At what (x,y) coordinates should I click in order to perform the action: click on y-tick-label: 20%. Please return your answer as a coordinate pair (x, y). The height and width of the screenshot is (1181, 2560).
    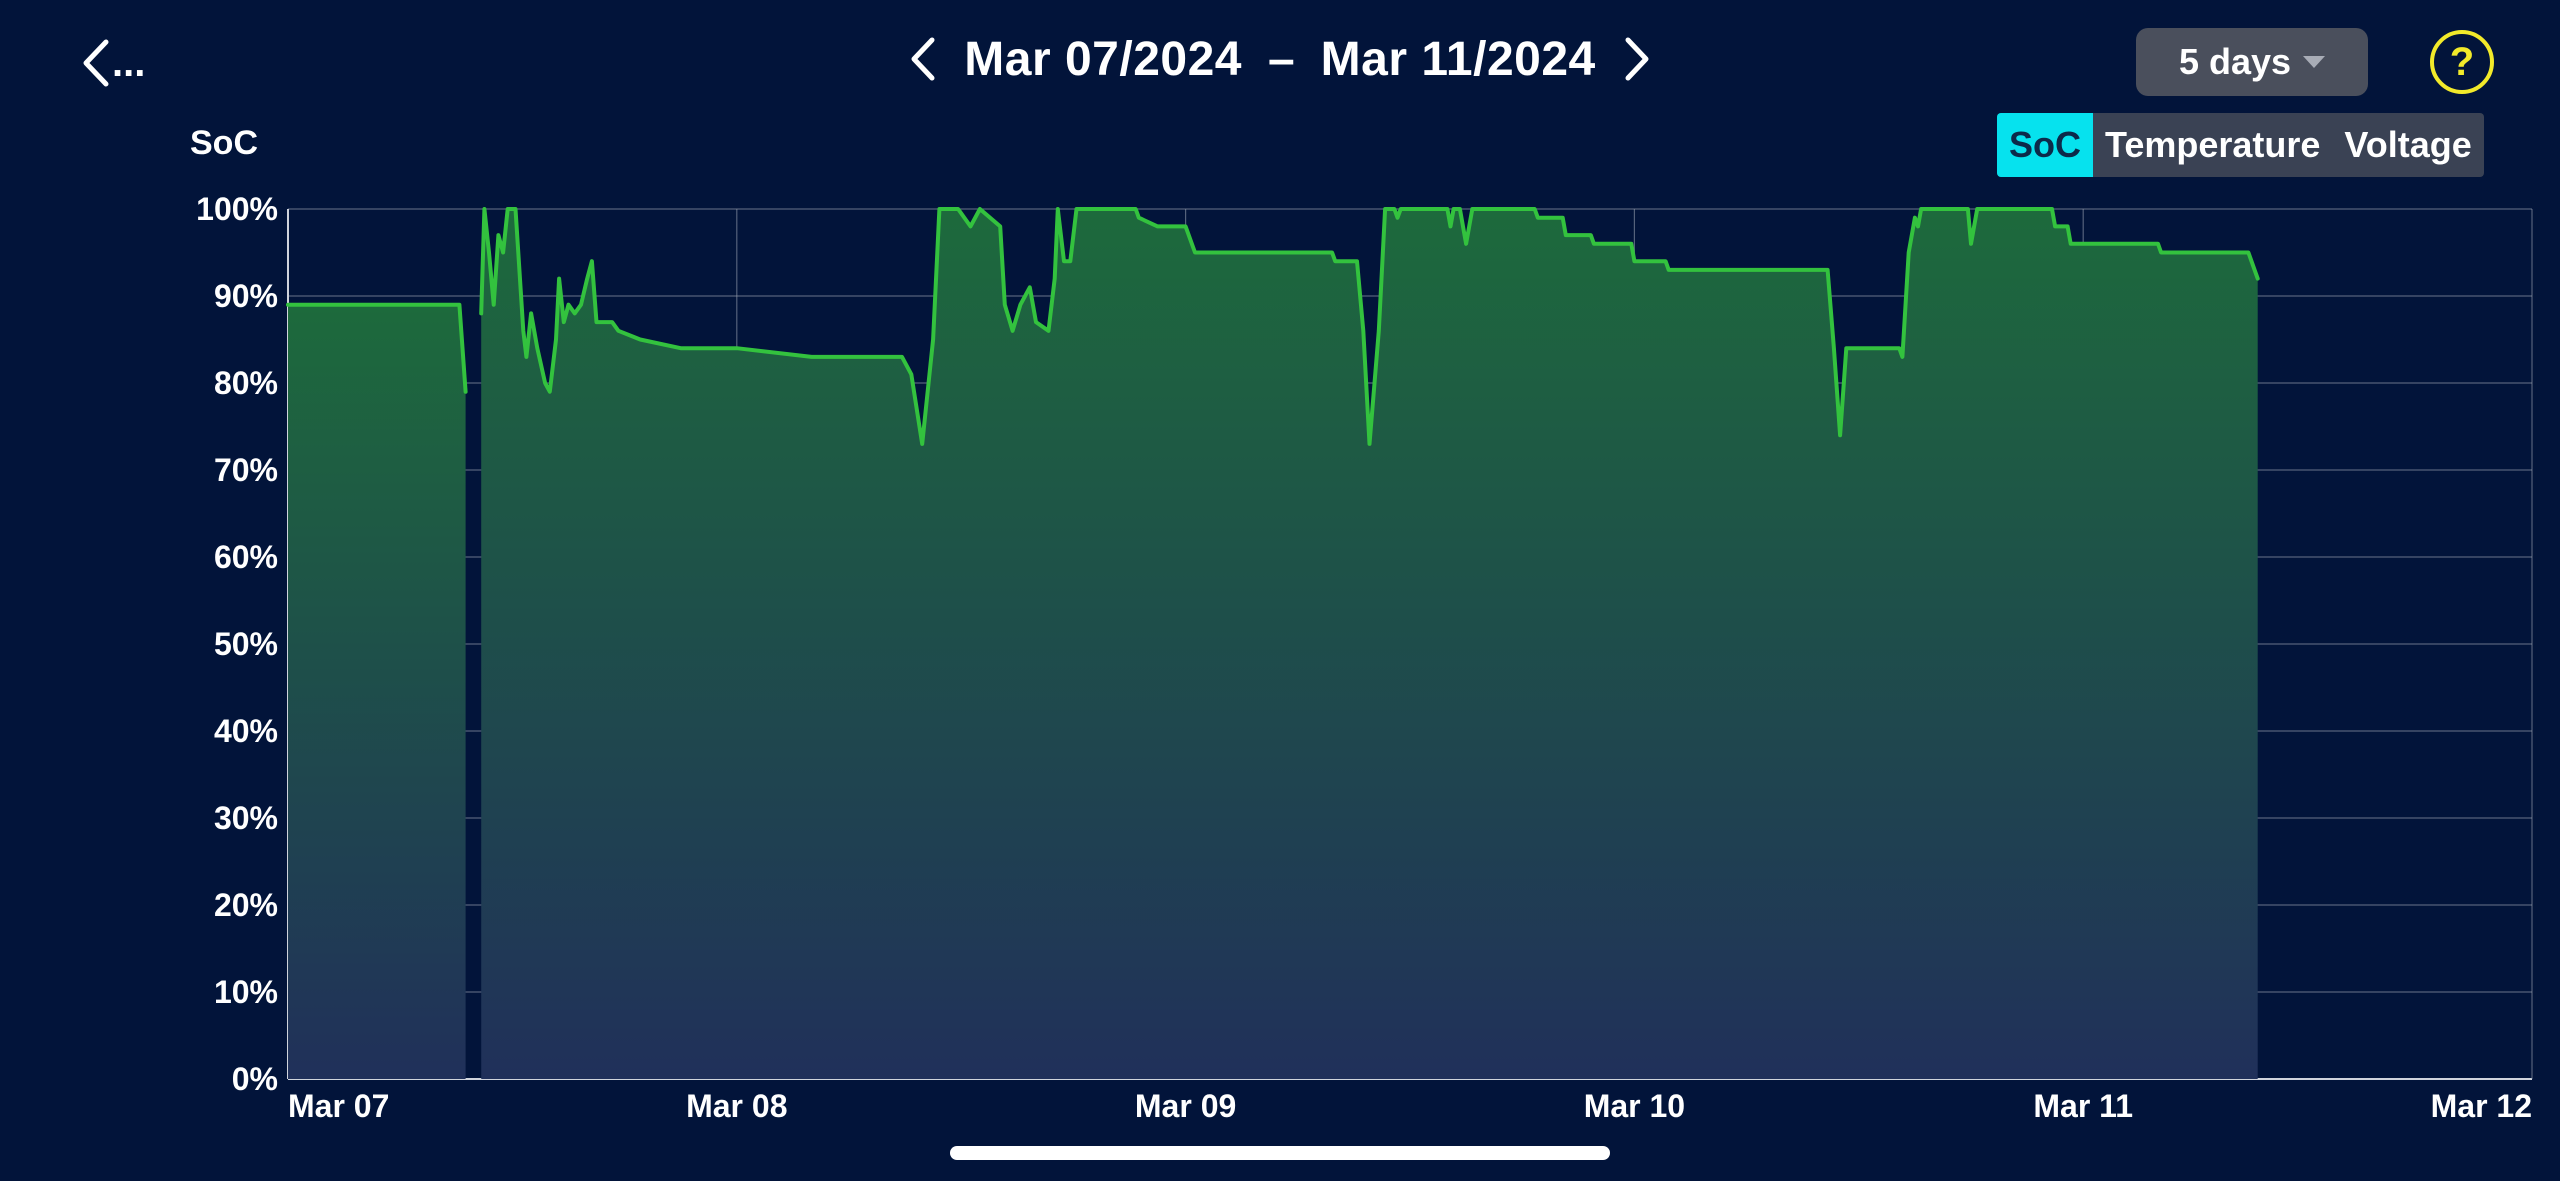
    Looking at the image, I should click on (245, 905).